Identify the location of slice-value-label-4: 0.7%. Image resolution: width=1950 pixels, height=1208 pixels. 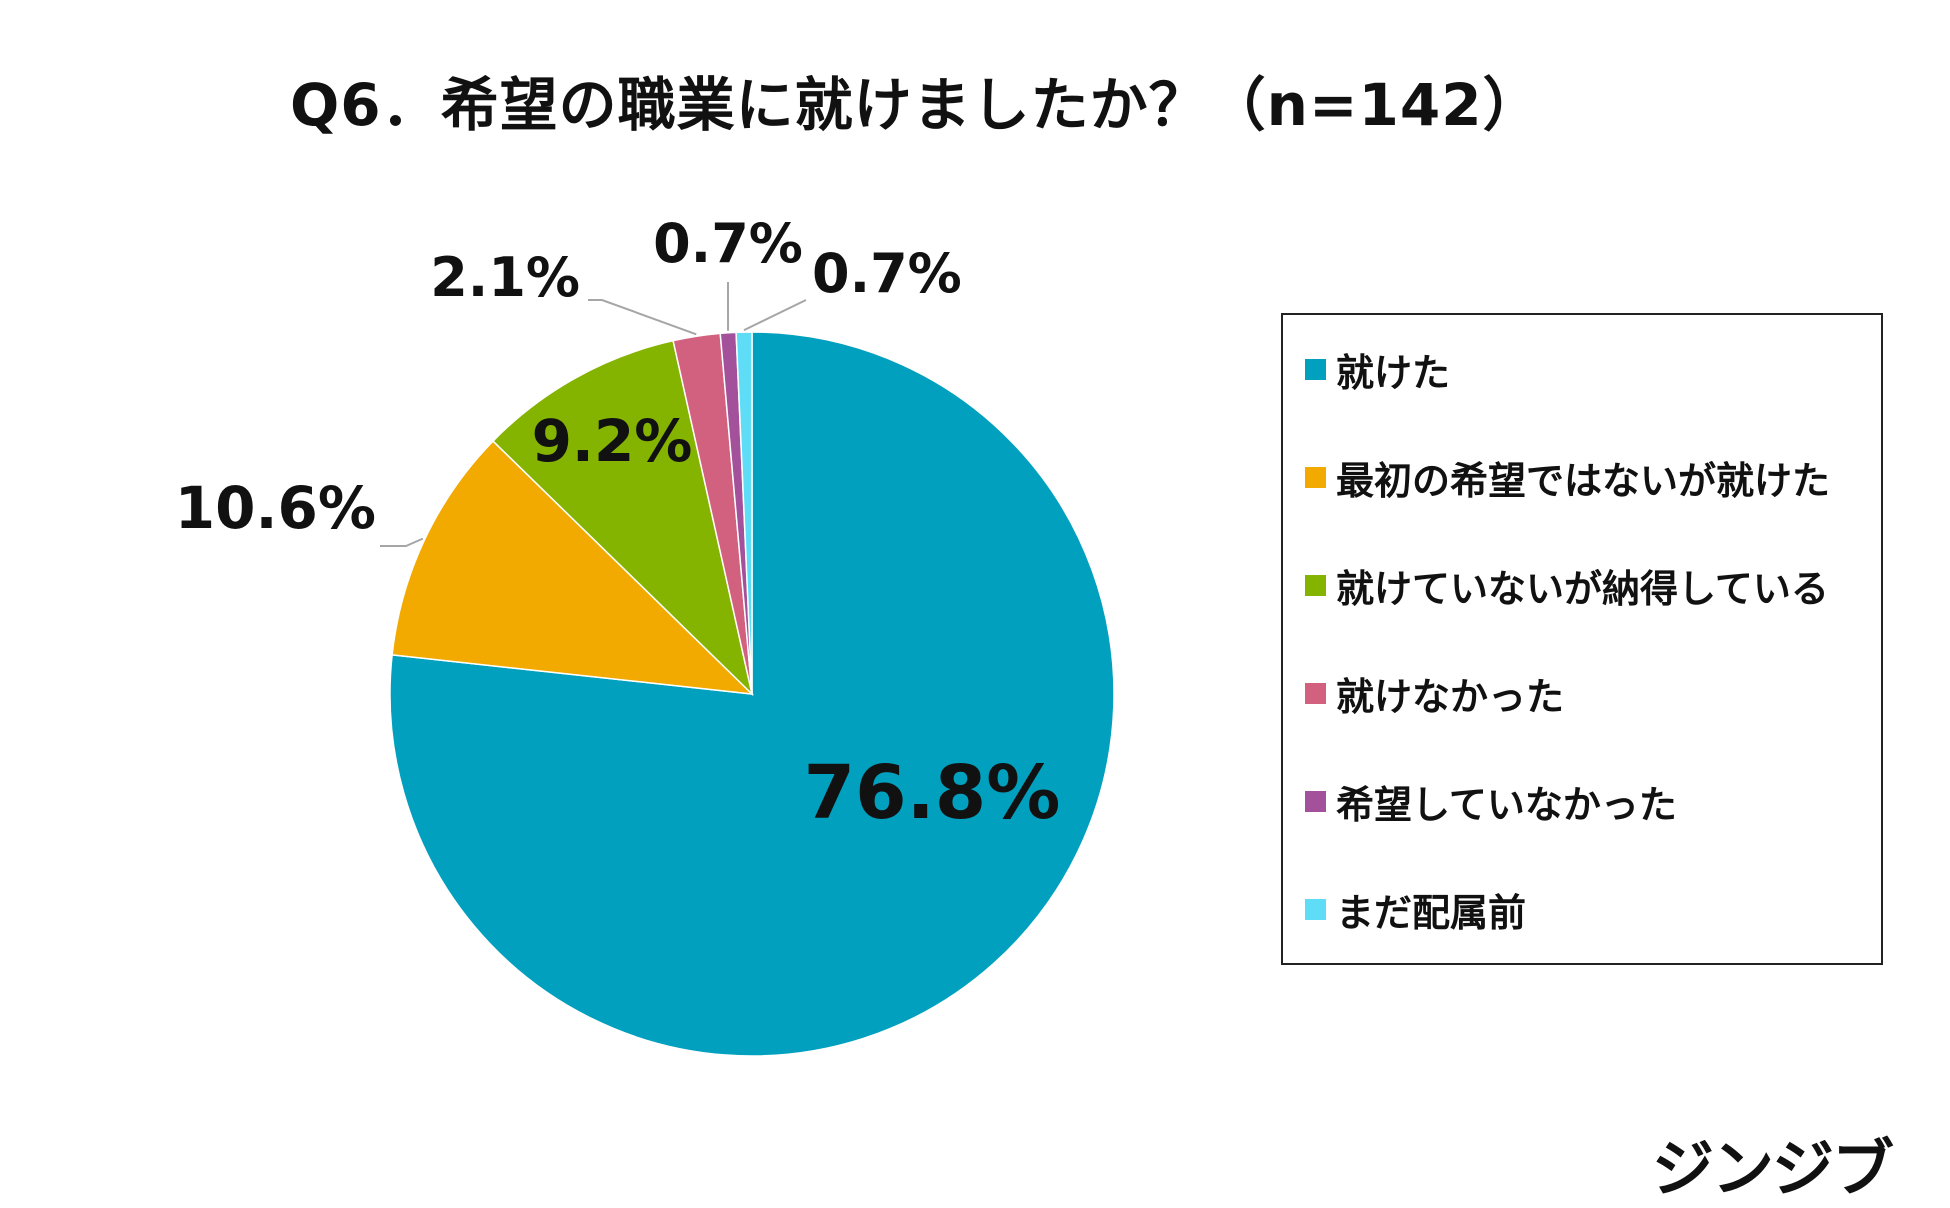
(728, 243).